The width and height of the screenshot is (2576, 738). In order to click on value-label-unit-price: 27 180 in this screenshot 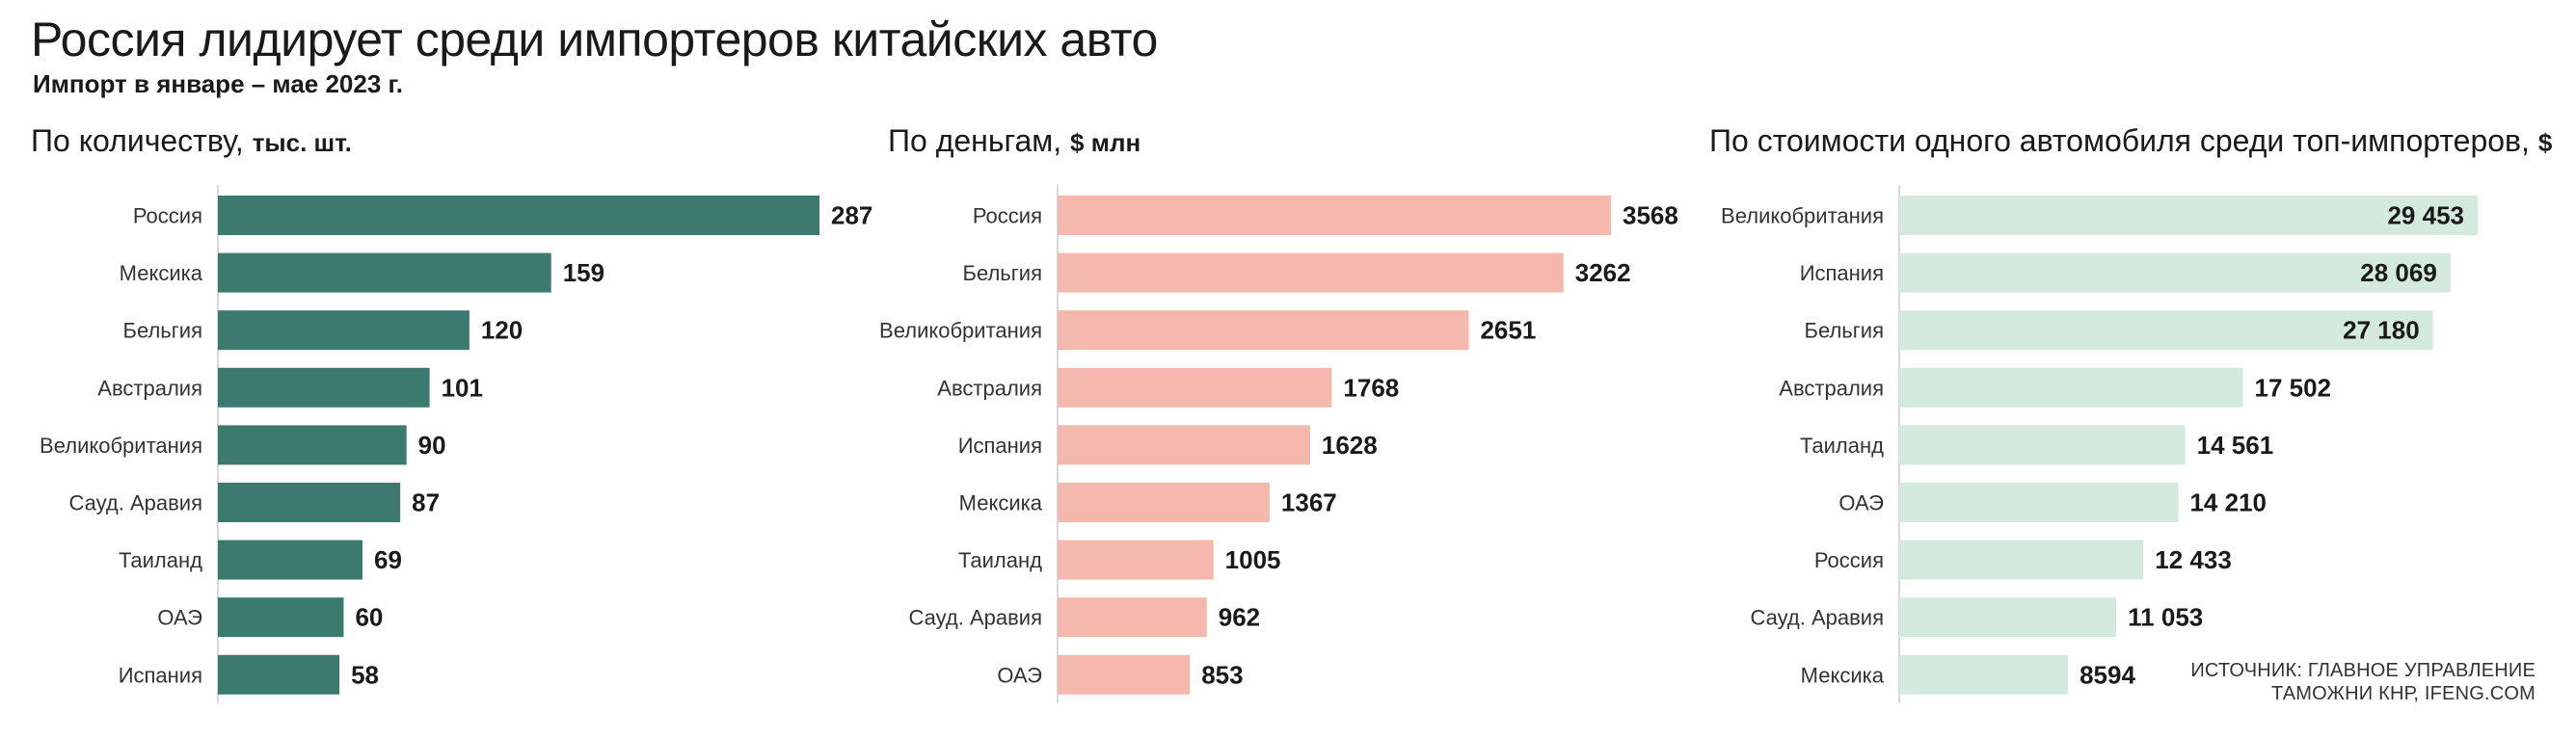, I will do `click(2382, 330)`.